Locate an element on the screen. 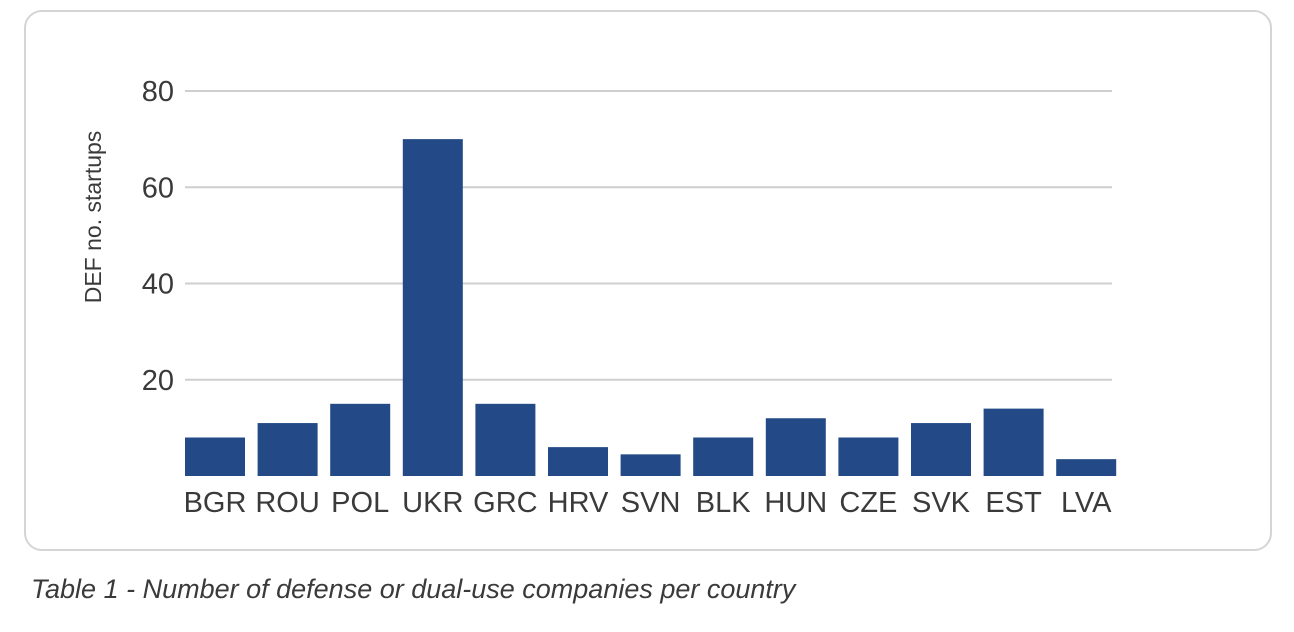  y-tick-label: 80 is located at coordinates (158, 92).